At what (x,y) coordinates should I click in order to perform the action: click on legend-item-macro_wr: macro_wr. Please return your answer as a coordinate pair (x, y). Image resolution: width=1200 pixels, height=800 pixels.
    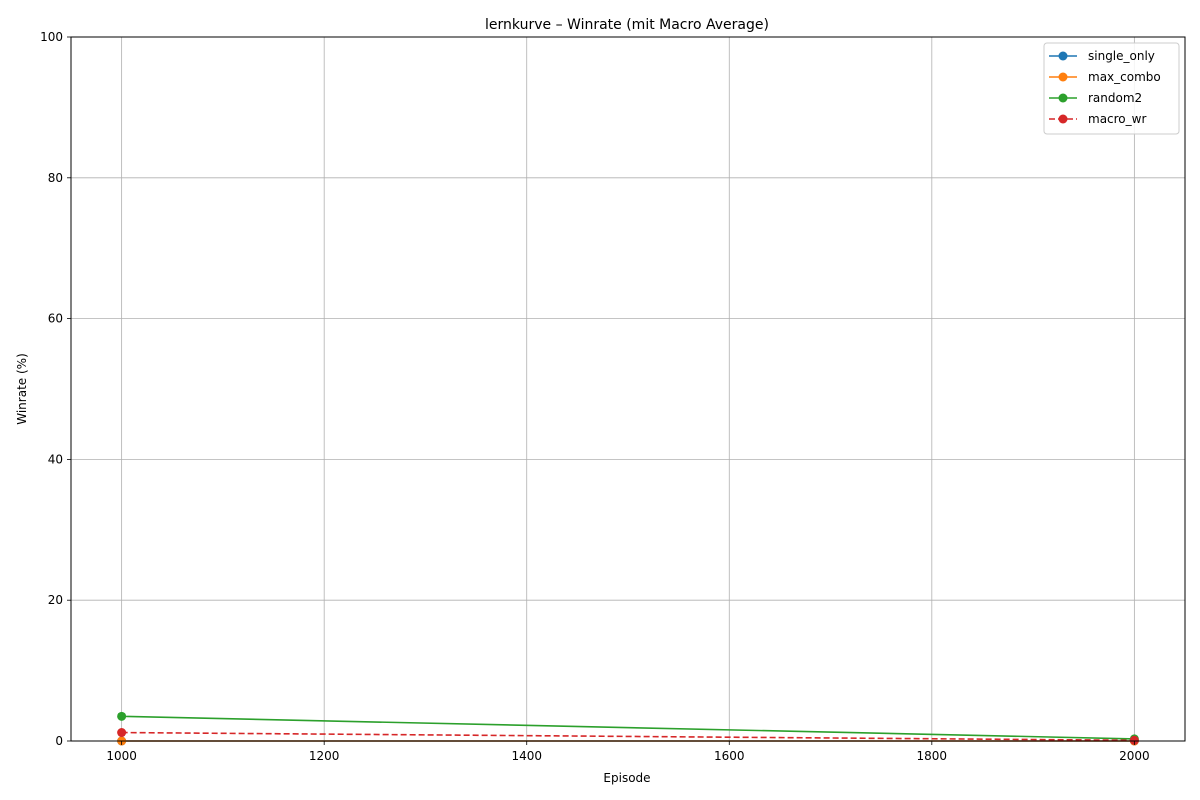
    Looking at the image, I should click on (1097, 119).